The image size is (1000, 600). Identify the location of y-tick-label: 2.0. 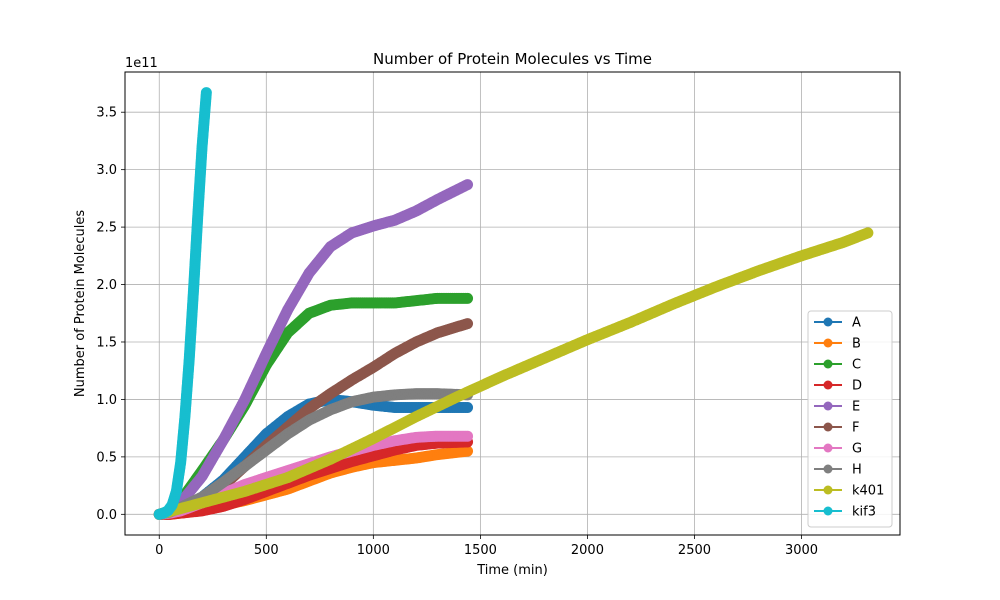
(106, 285).